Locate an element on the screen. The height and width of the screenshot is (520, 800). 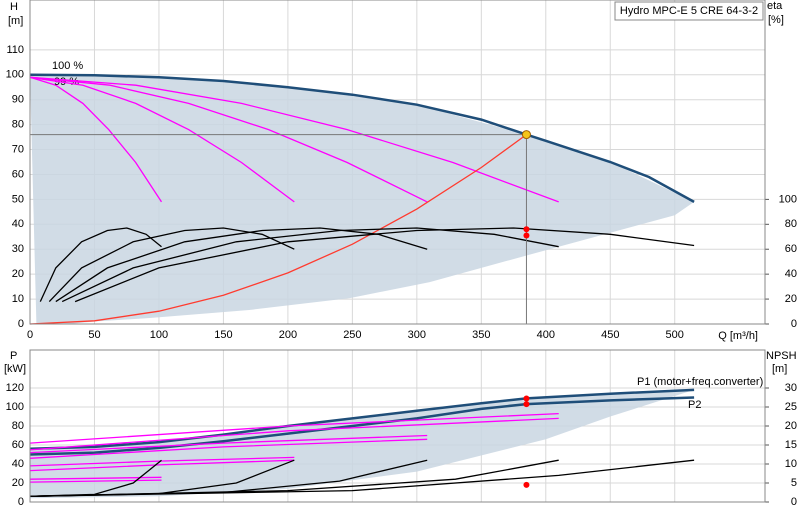
y-tick-label: 120 is located at coordinates (15, 388).